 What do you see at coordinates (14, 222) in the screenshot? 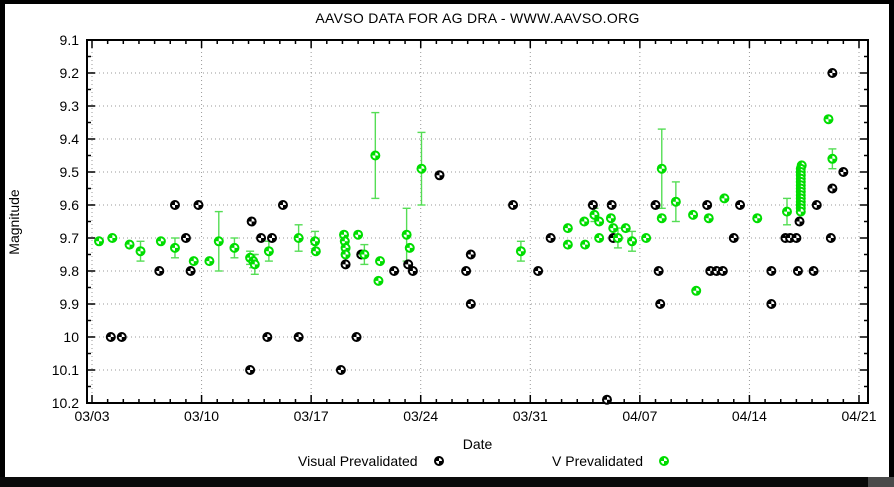
I see `y-axis-label: Magnitude` at bounding box center [14, 222].